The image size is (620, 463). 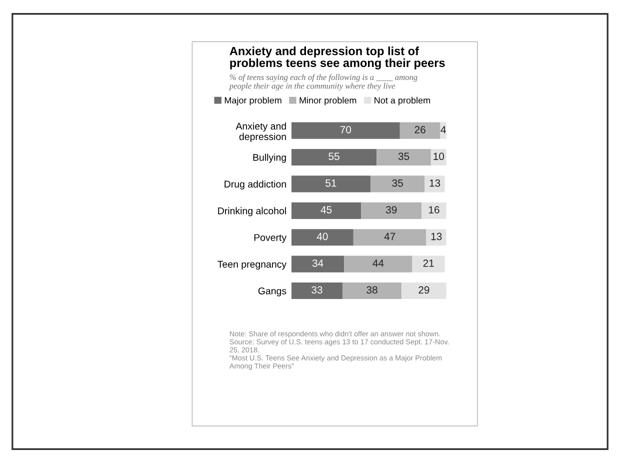 I want to click on data-label: 39, so click(x=391, y=210).